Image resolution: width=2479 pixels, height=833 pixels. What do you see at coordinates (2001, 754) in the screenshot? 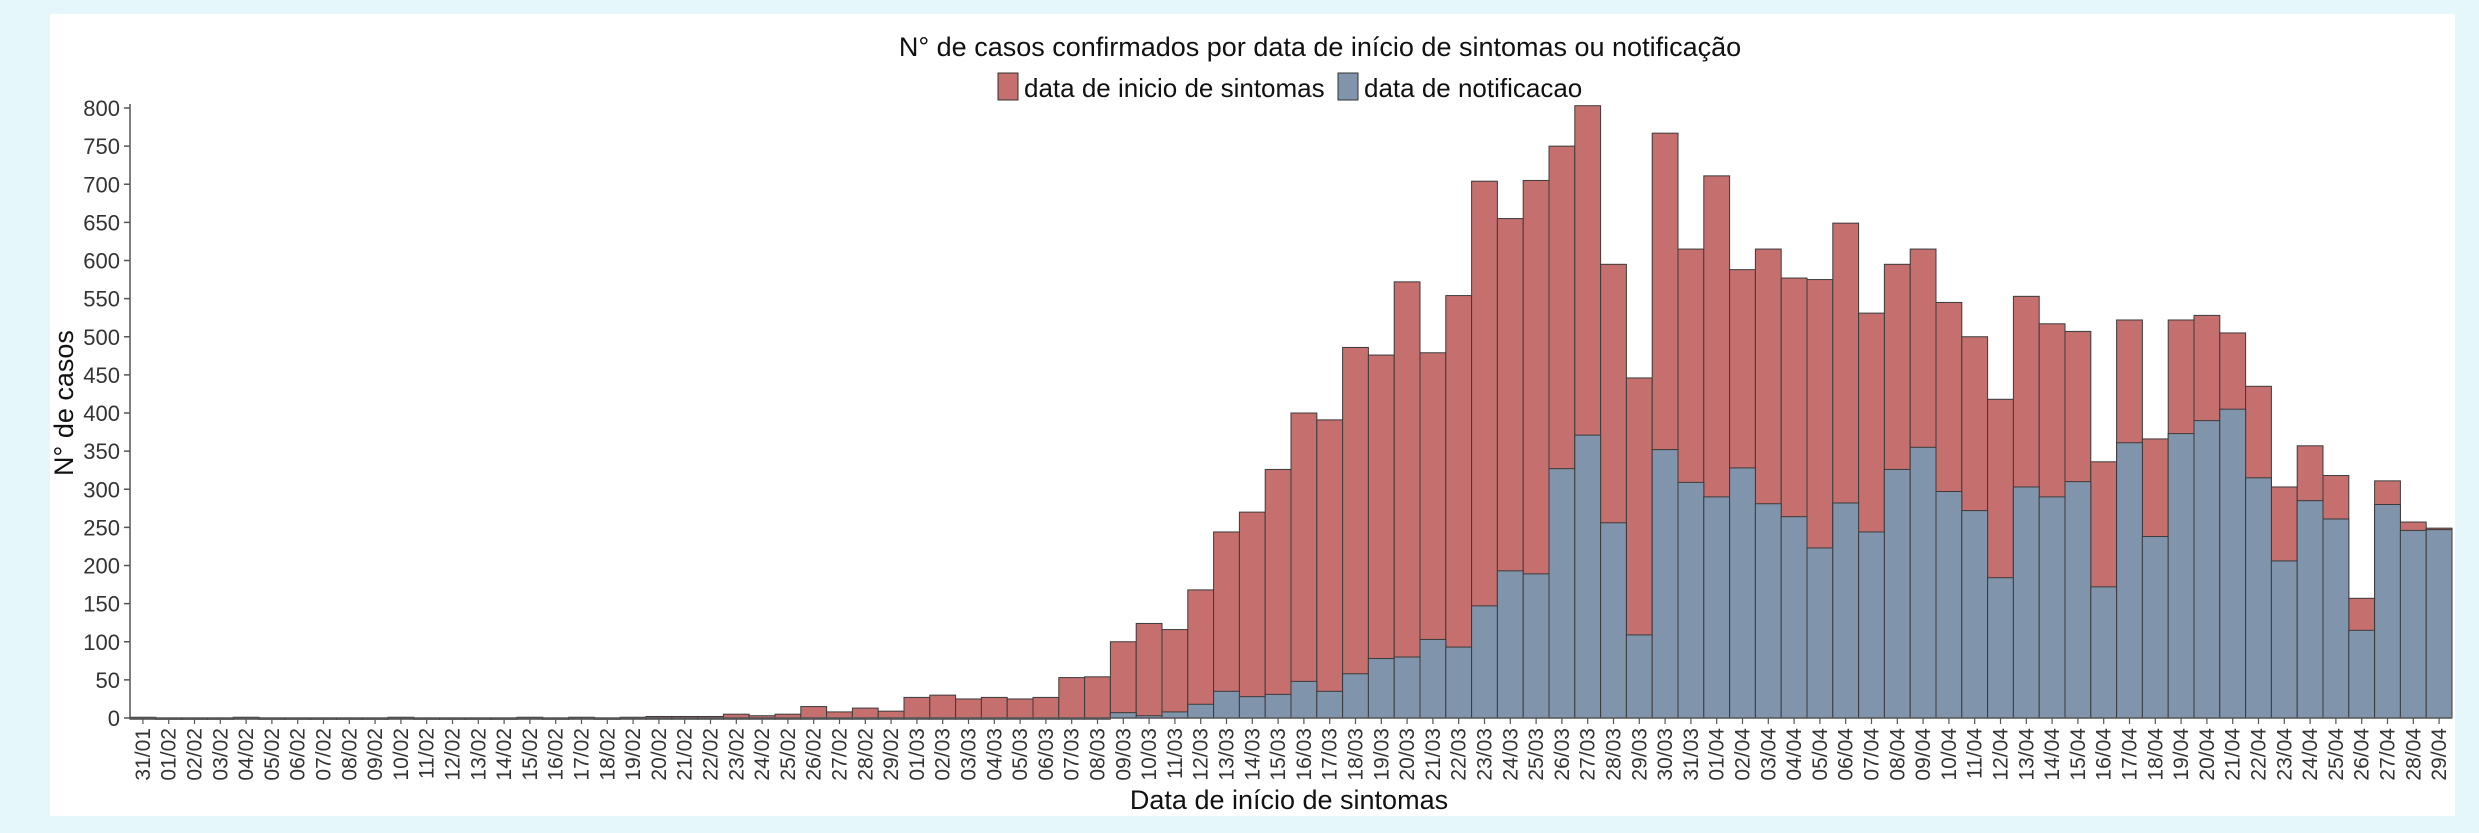
I see `x-tick-label: 12/04` at bounding box center [2001, 754].